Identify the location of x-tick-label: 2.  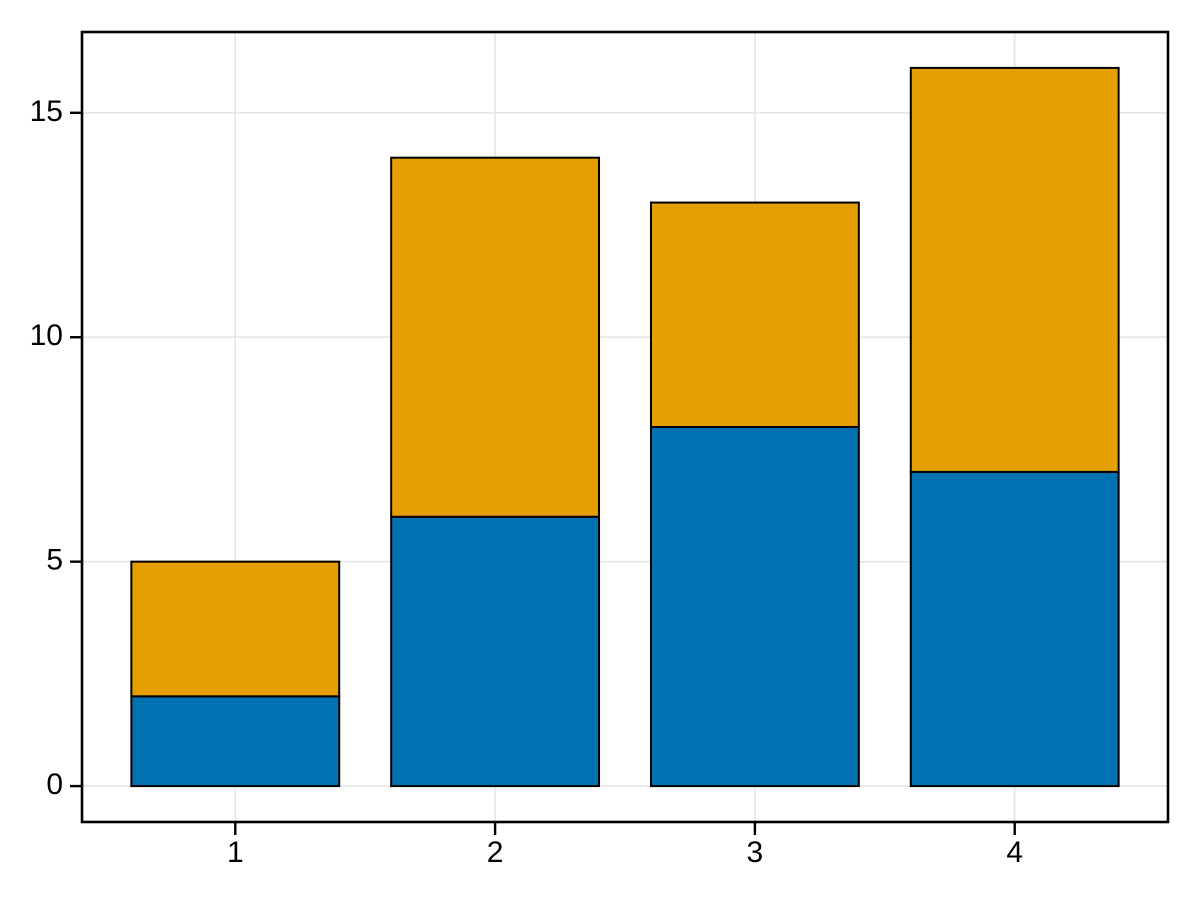
(495, 852).